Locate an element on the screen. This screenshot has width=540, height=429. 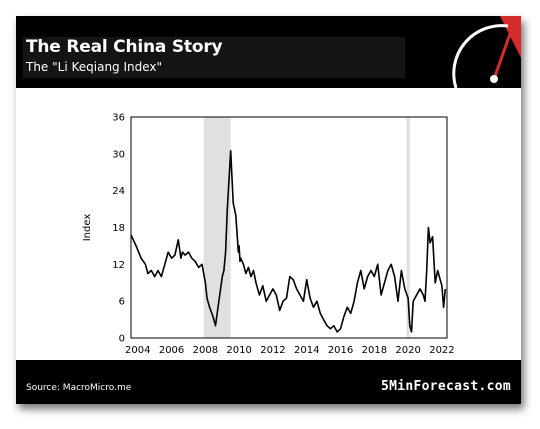
x-tick-label: 2004 is located at coordinates (137, 350).